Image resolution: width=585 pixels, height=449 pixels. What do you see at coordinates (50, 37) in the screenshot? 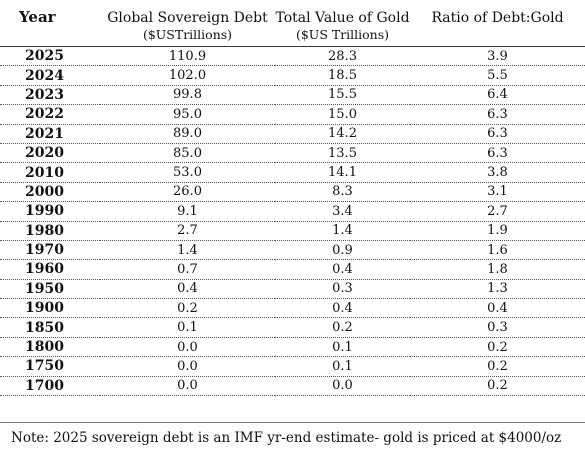
I see `header-units-blank` at bounding box center [50, 37].